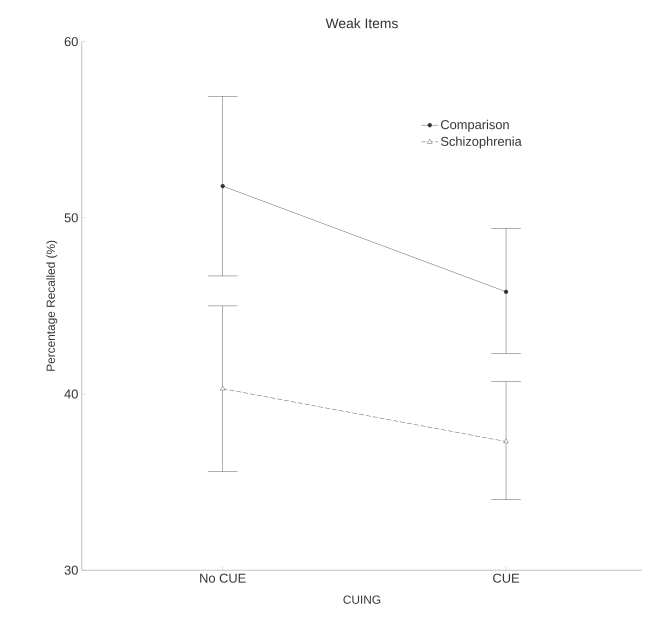  I want to click on y-tick-label: 40, so click(71, 394).